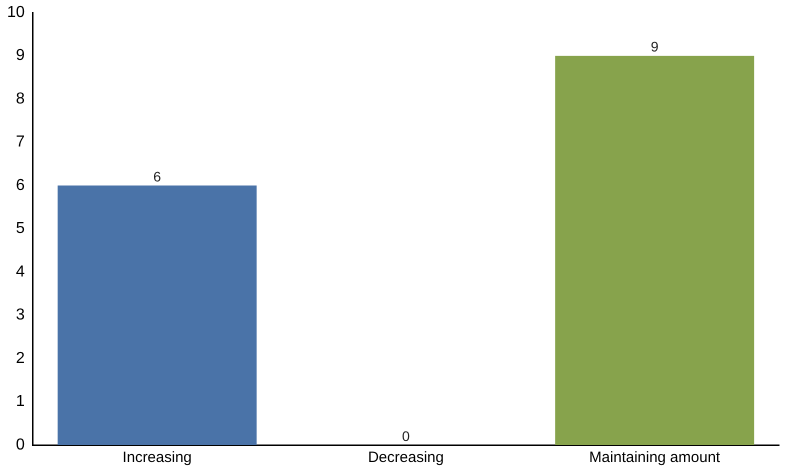 The image size is (797, 471). What do you see at coordinates (157, 176) in the screenshot?
I see `data-label: 6` at bounding box center [157, 176].